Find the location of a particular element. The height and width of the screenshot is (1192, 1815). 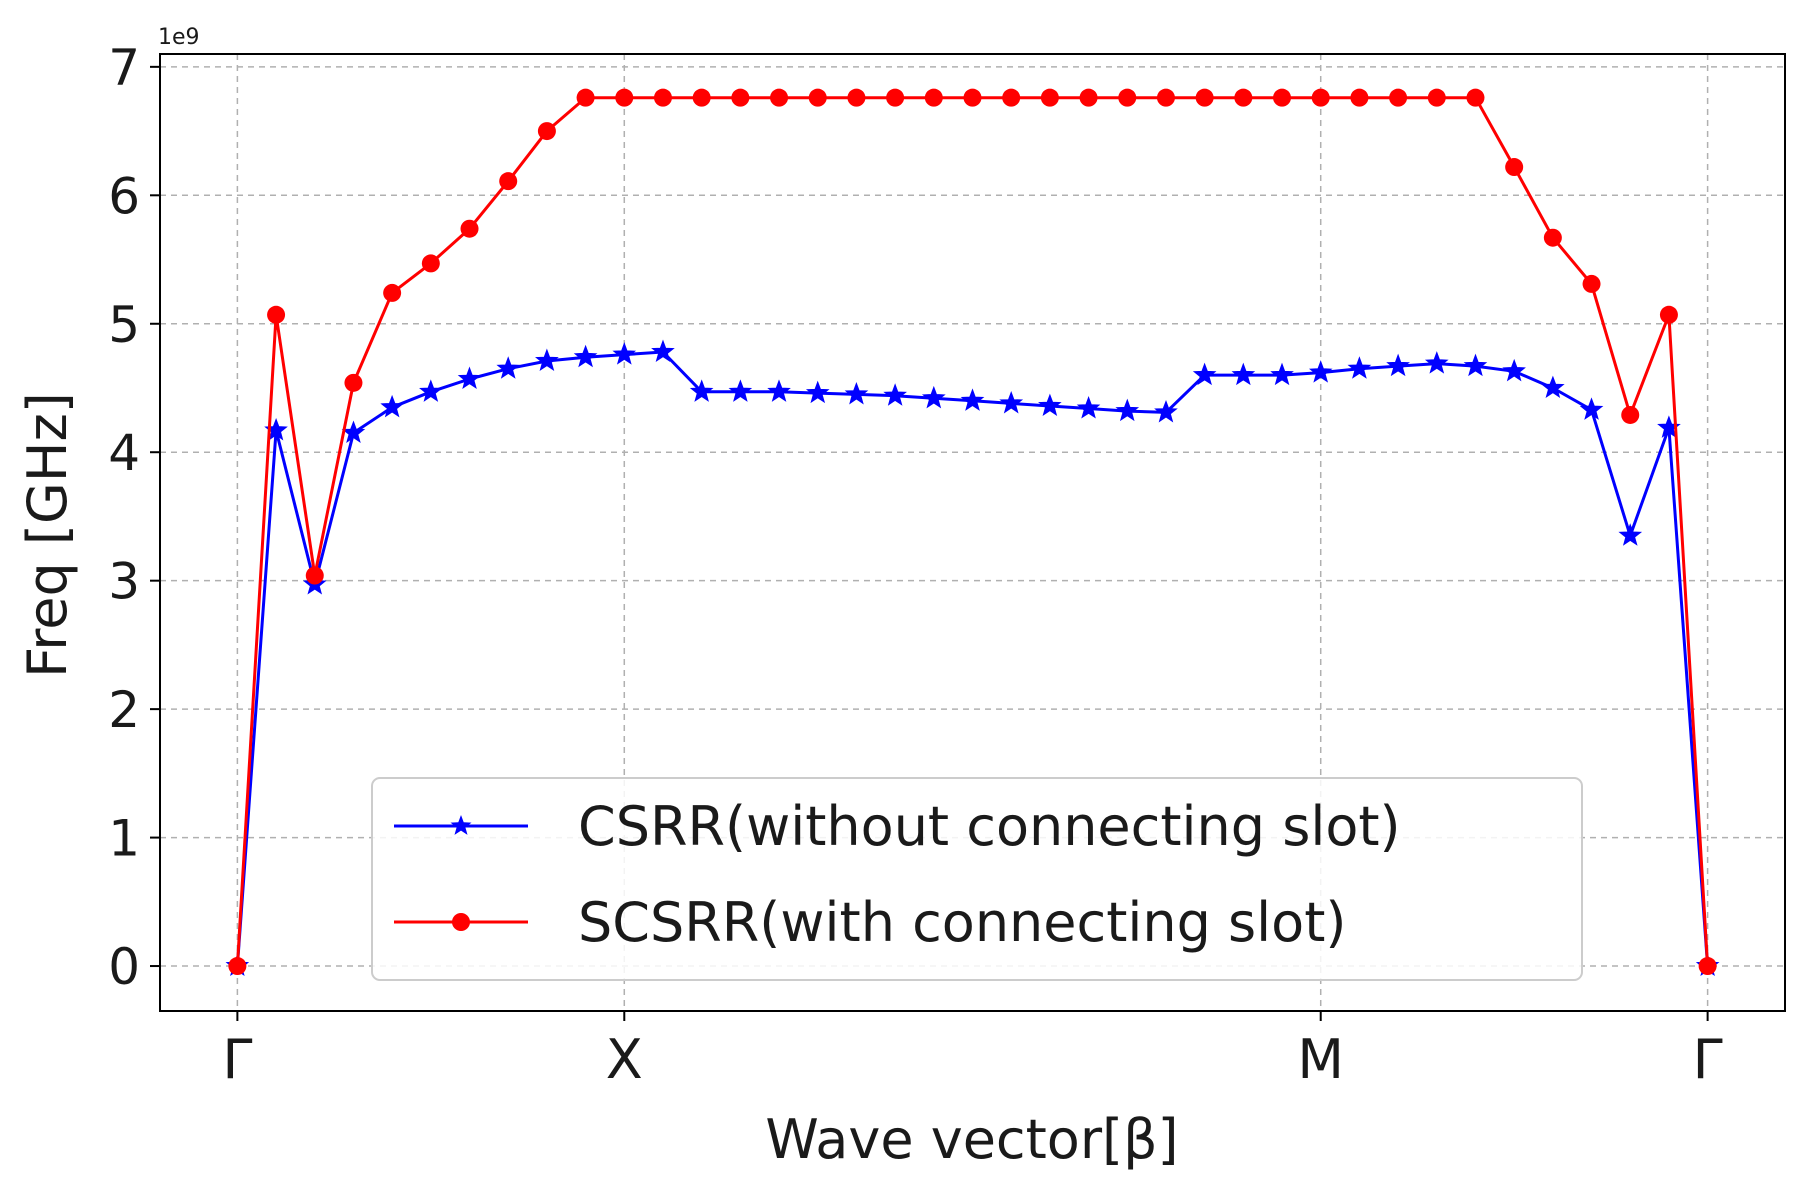

y-tick-label: 0 is located at coordinates (124, 967).